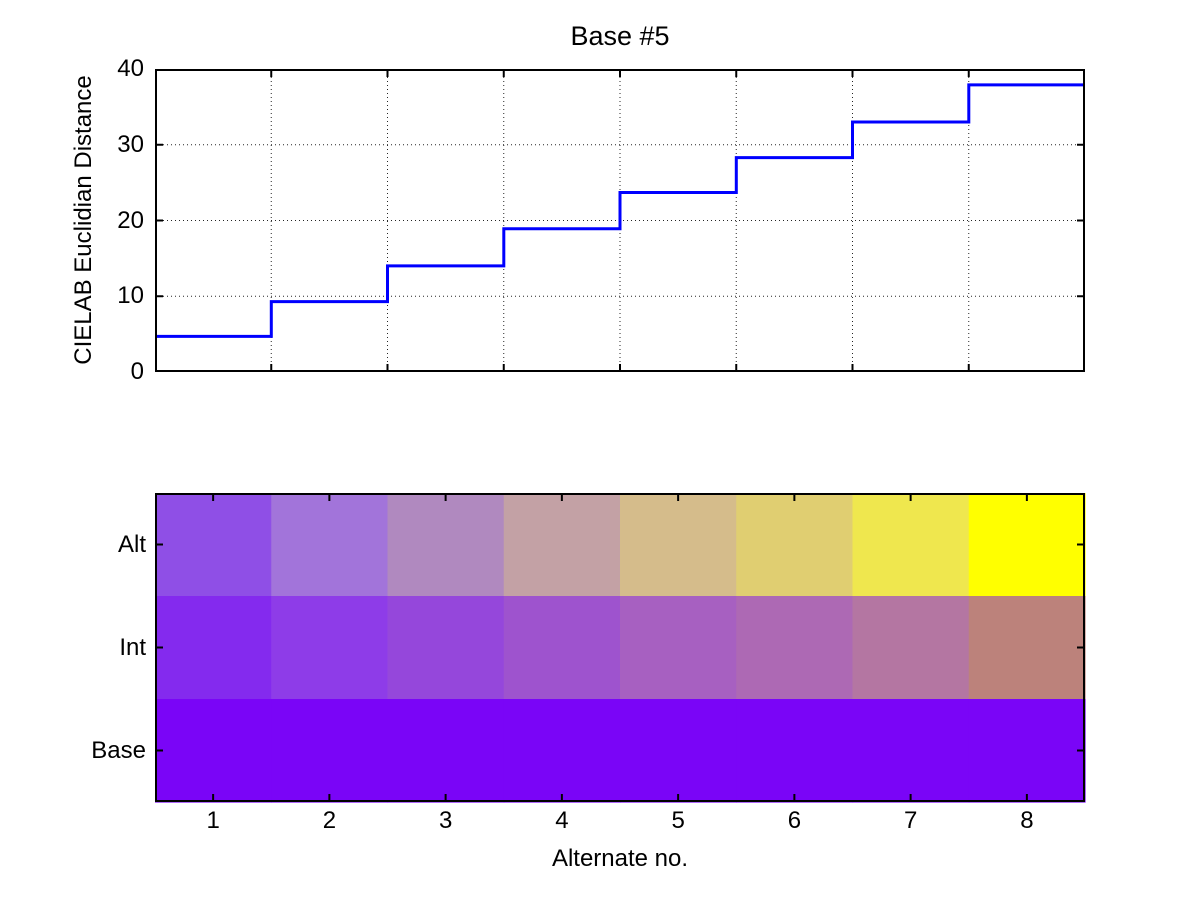  I want to click on y-tick-label: 30, so click(130, 144).